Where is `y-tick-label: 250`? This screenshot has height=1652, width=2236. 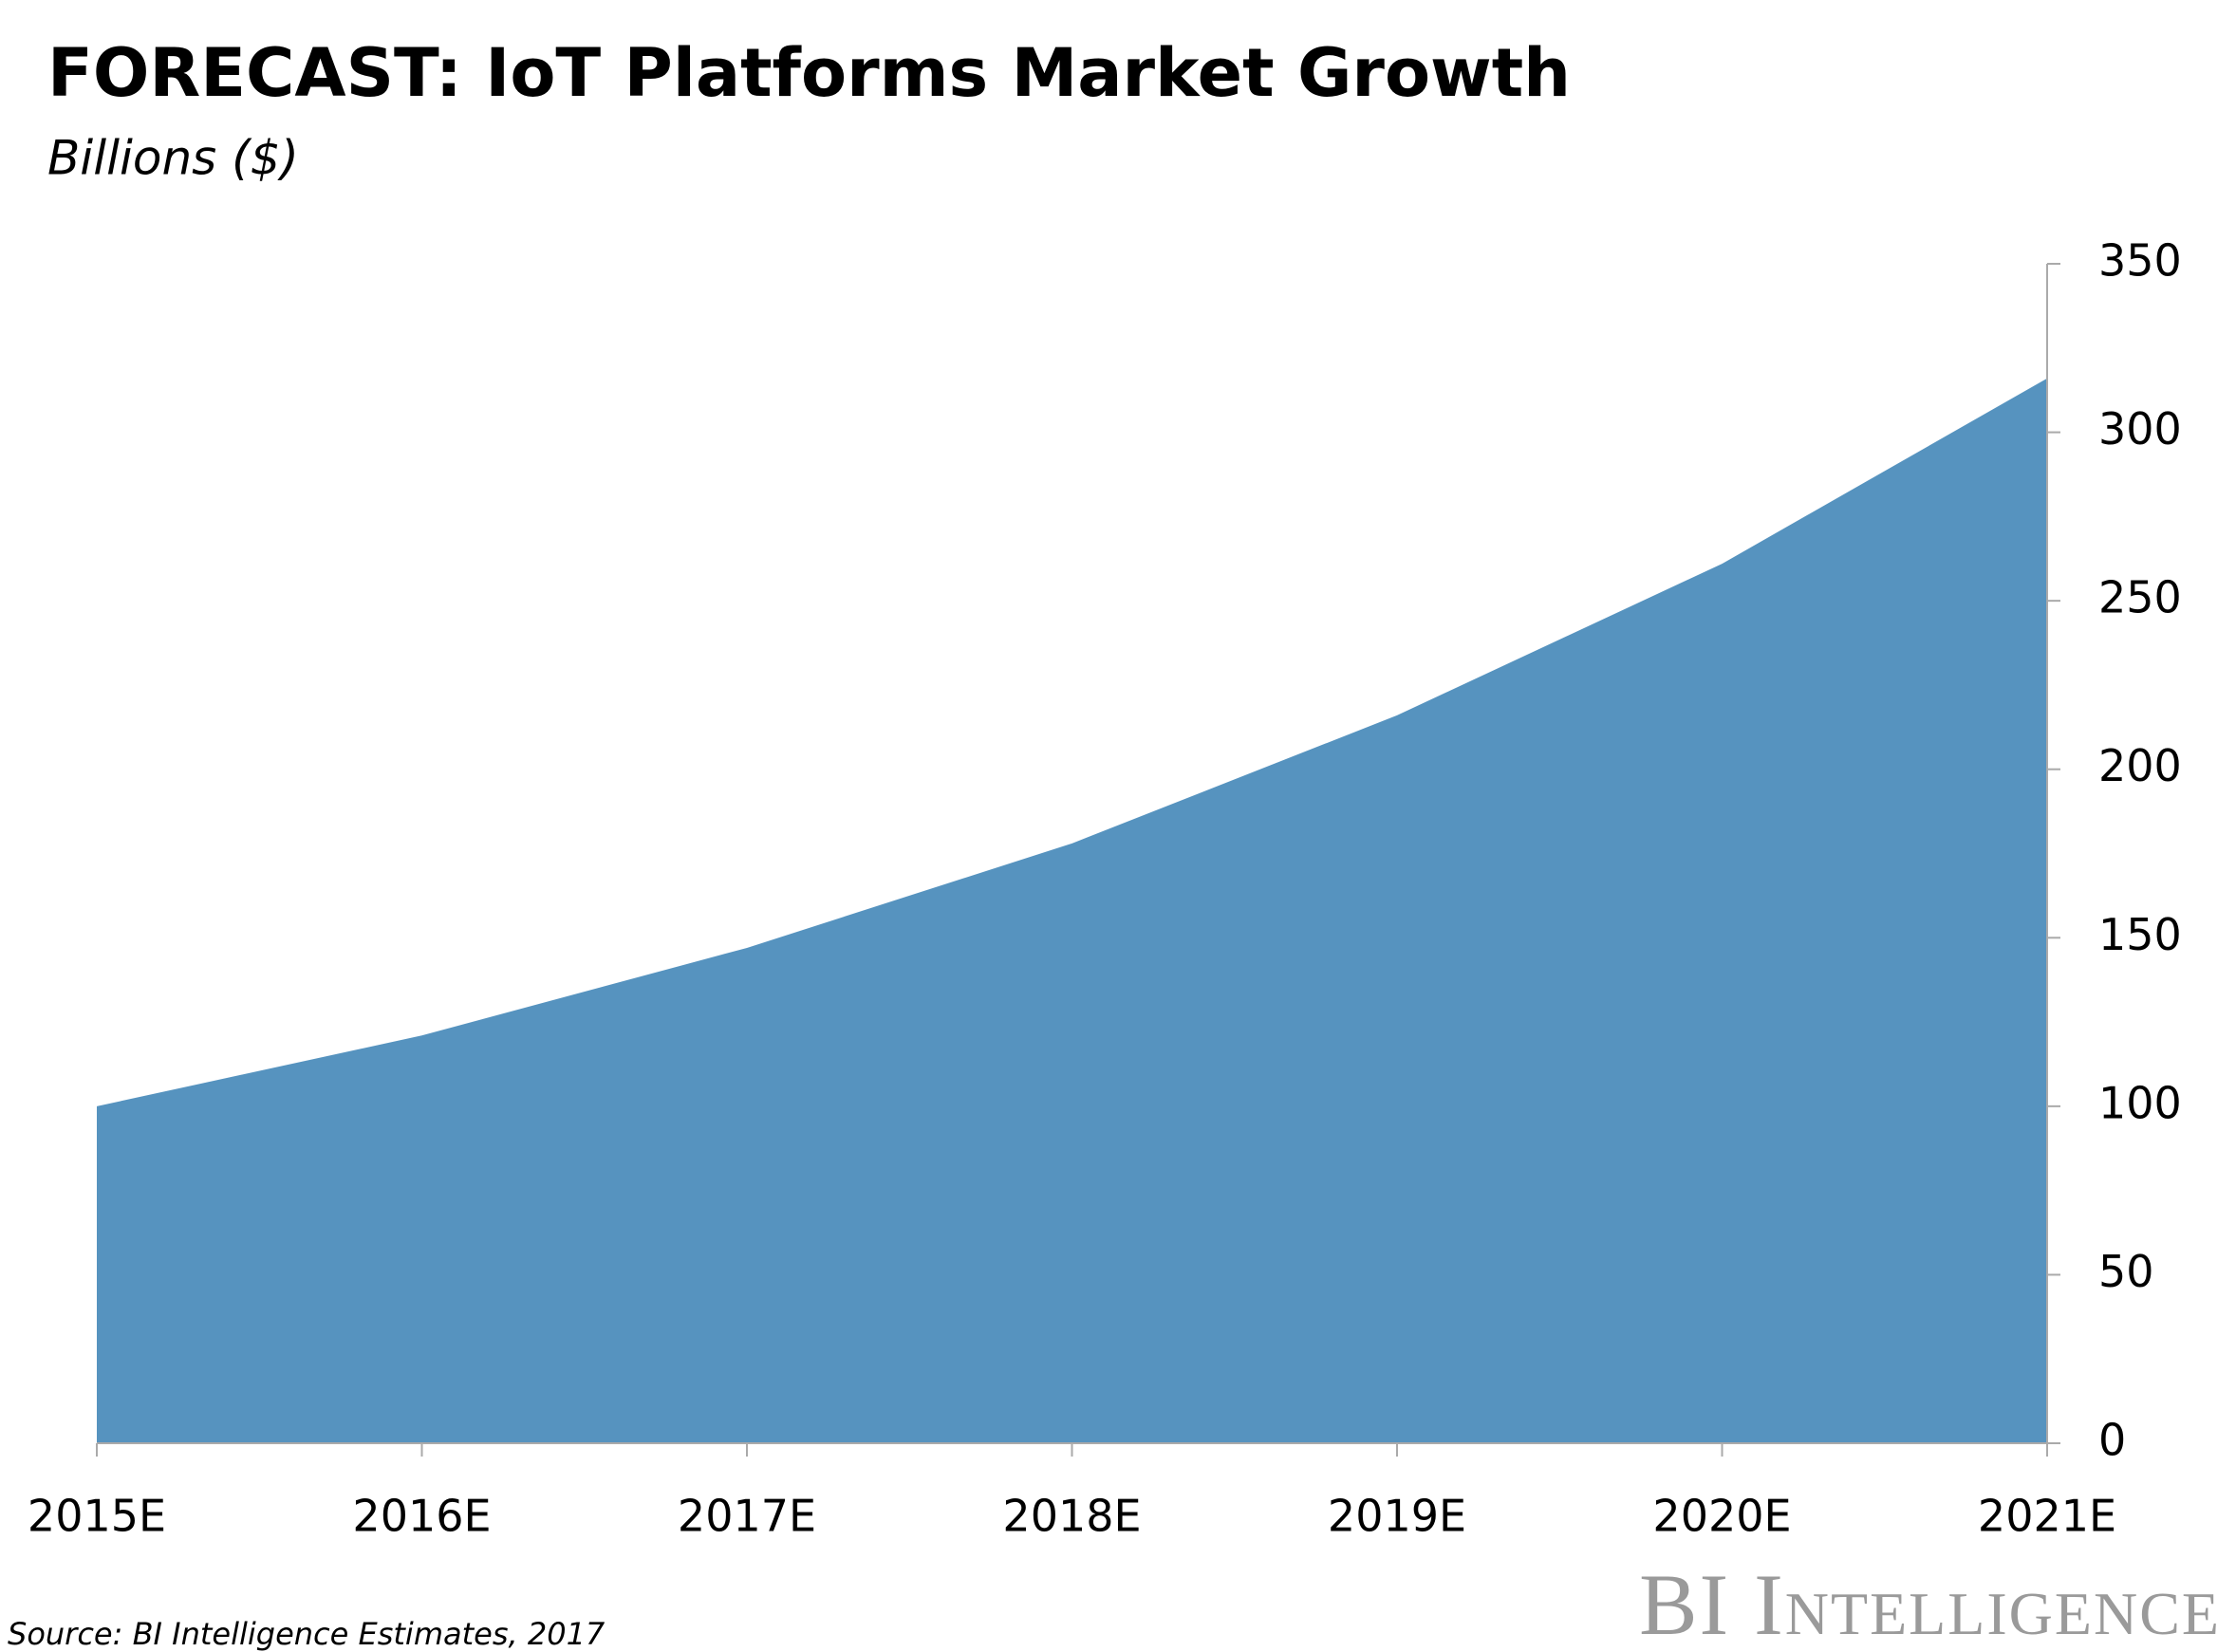
y-tick-label: 250 is located at coordinates (2140, 597).